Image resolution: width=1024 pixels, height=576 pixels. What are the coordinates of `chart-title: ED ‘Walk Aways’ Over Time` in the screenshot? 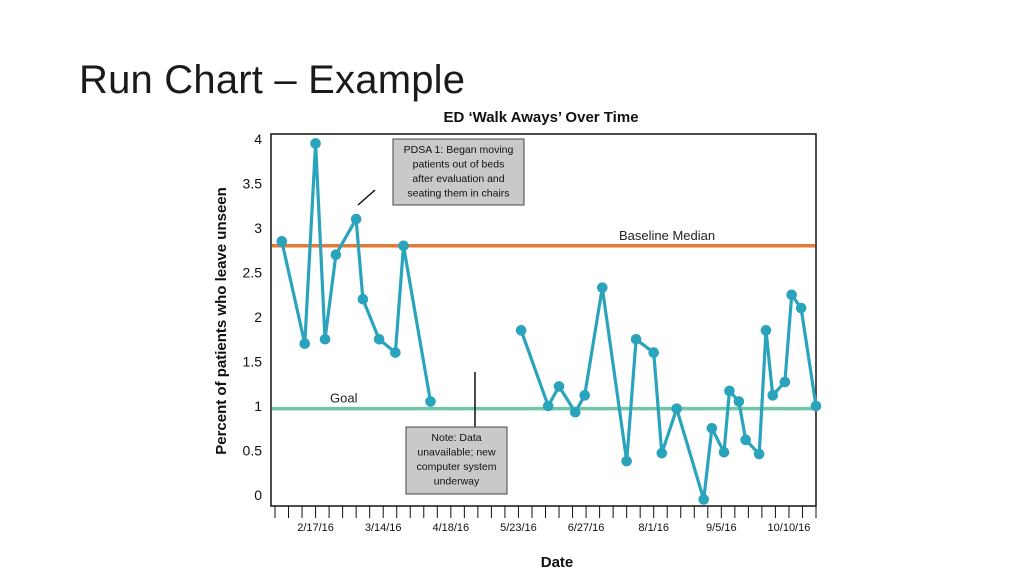 It's located at (540, 117).